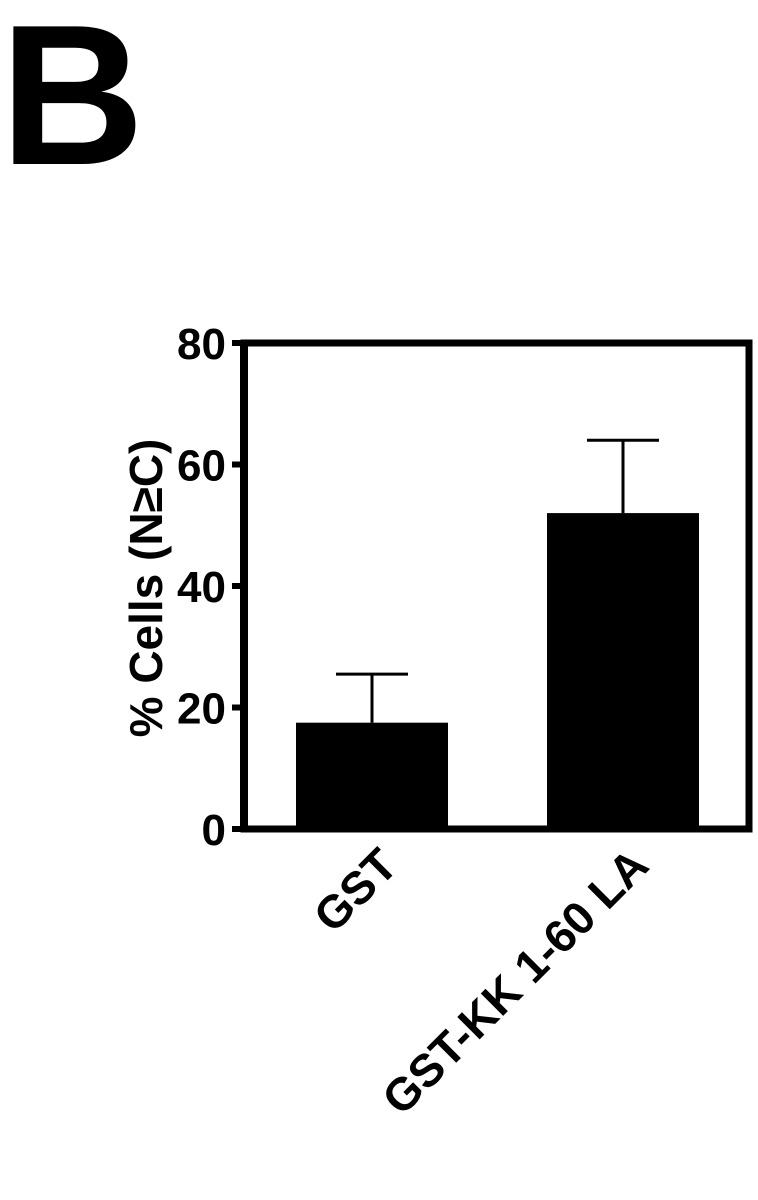 The image size is (758, 1200). I want to click on y-tick-label: 0, so click(214, 830).